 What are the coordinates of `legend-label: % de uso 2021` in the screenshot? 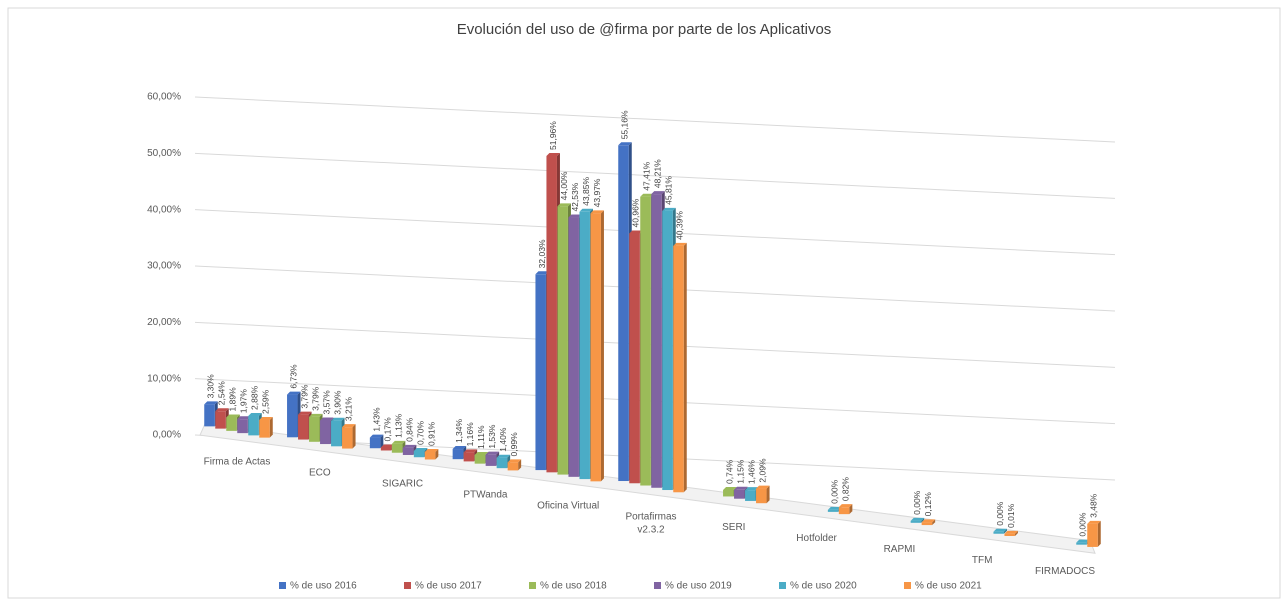 It's located at (948, 586).